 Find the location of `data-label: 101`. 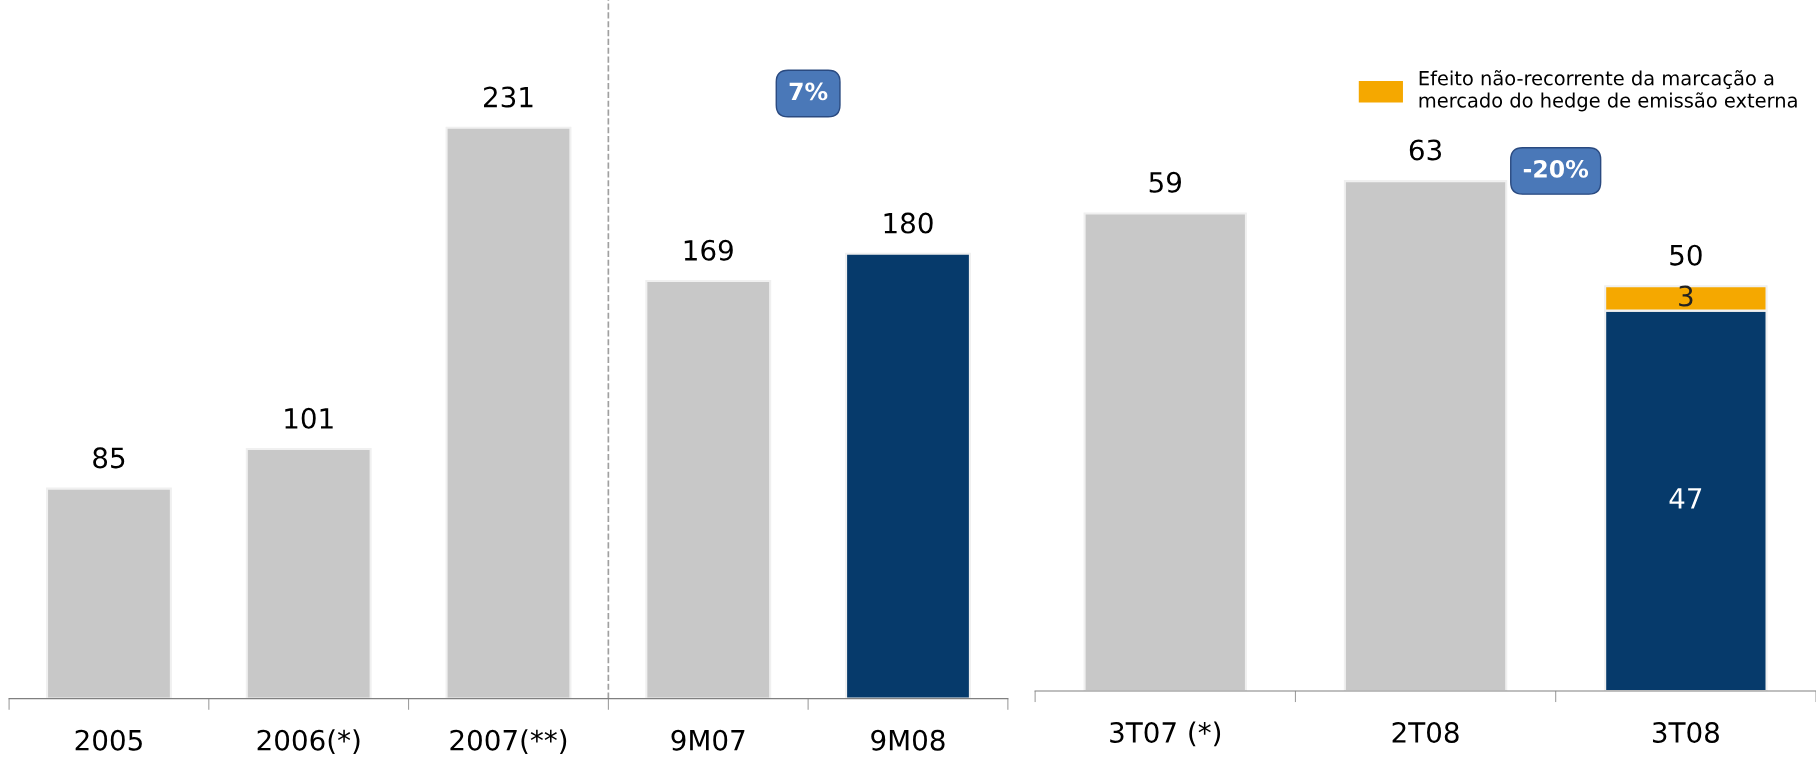

data-label: 101 is located at coordinates (309, 418).